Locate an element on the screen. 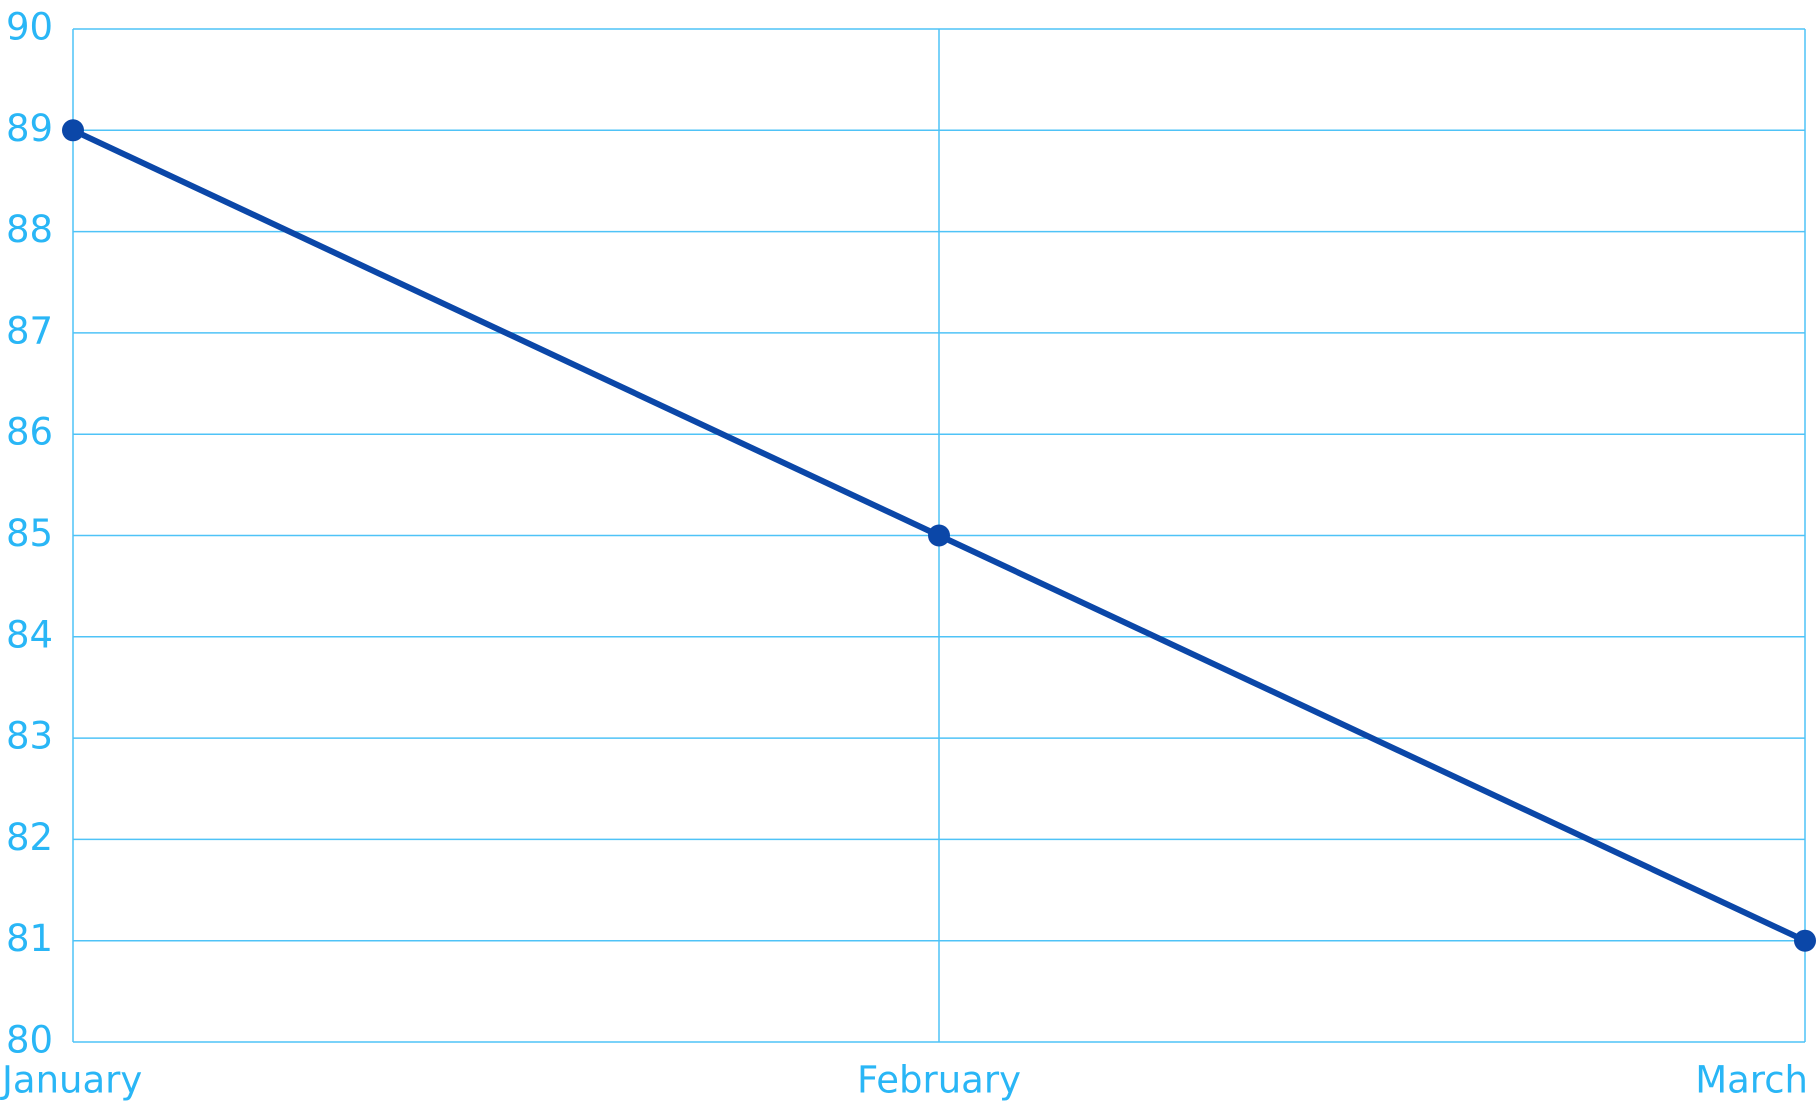 This screenshot has width=1818, height=1108. y-tick-label: 80 is located at coordinates (29, 1040).